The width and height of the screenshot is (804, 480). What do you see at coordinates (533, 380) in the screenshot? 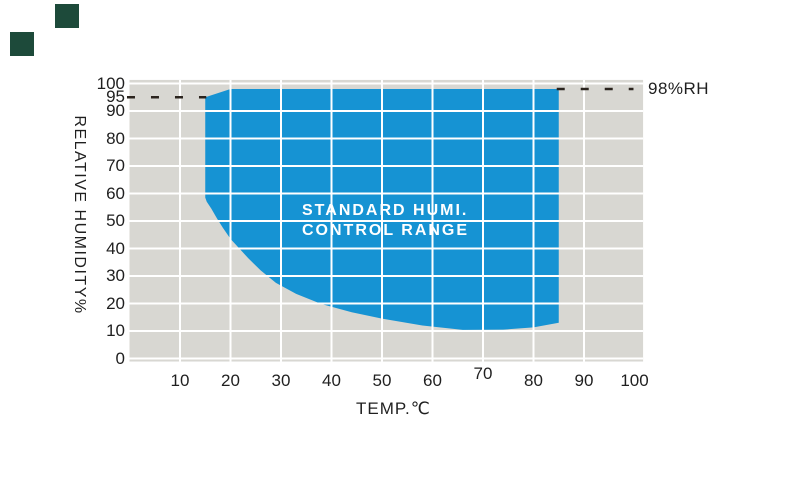
I see `x-tick-label: 80` at bounding box center [533, 380].